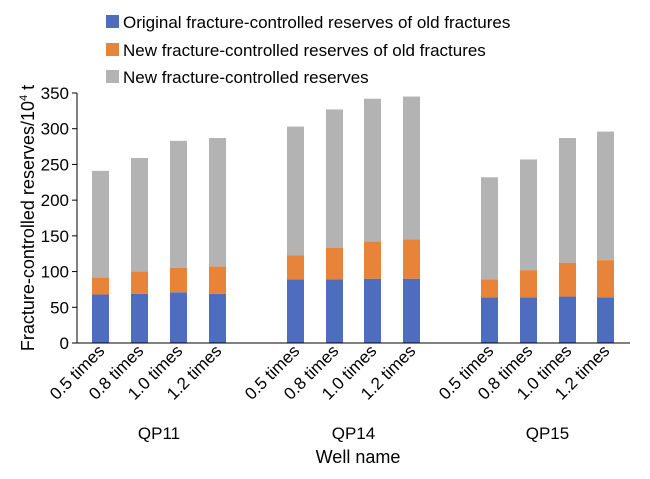 The image size is (650, 479). What do you see at coordinates (28, 226) in the screenshot?
I see `y-axis-title-main: Fracture-controlled reserves/10` at bounding box center [28, 226].